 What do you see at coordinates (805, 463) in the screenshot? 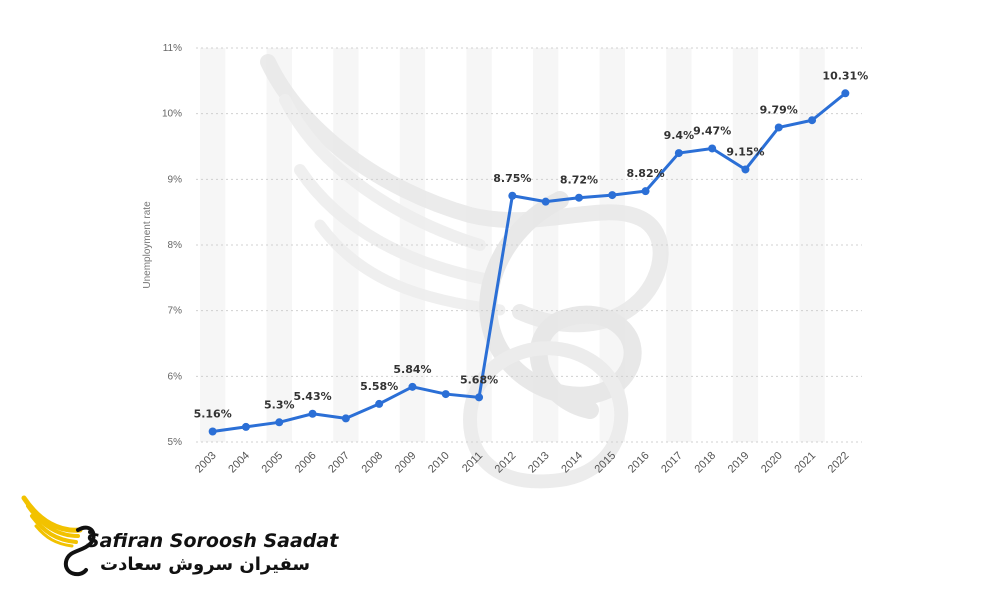
I see `x-tick-label: 2021` at bounding box center [805, 463].